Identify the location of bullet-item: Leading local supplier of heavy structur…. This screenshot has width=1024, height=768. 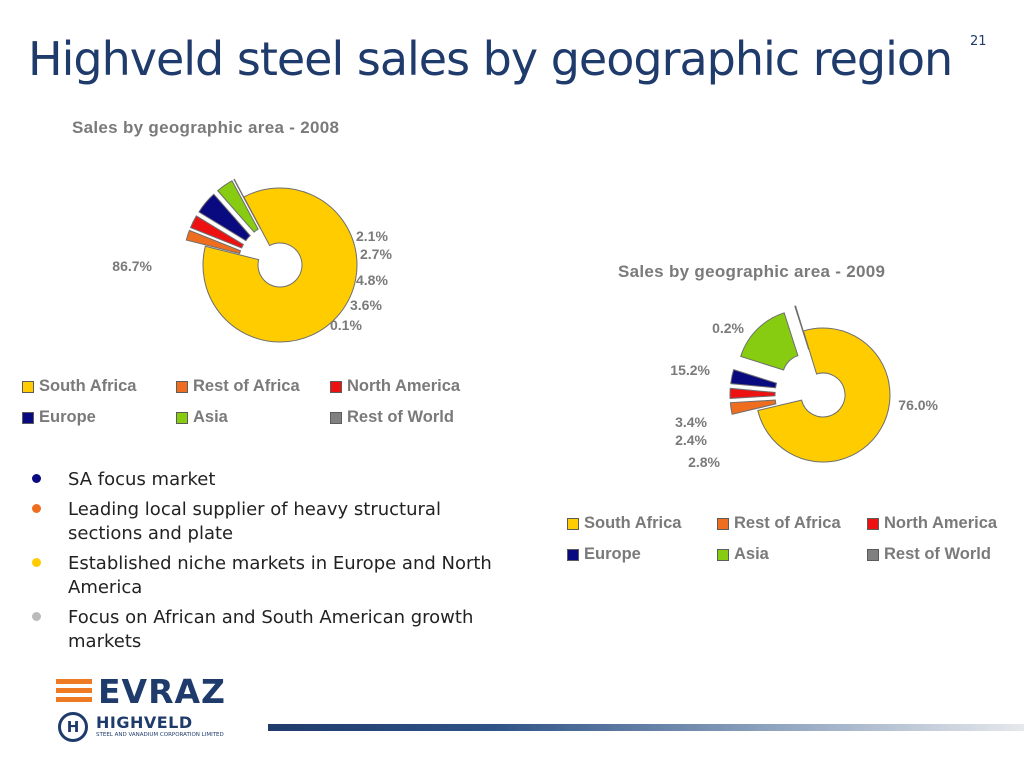
(267, 522).